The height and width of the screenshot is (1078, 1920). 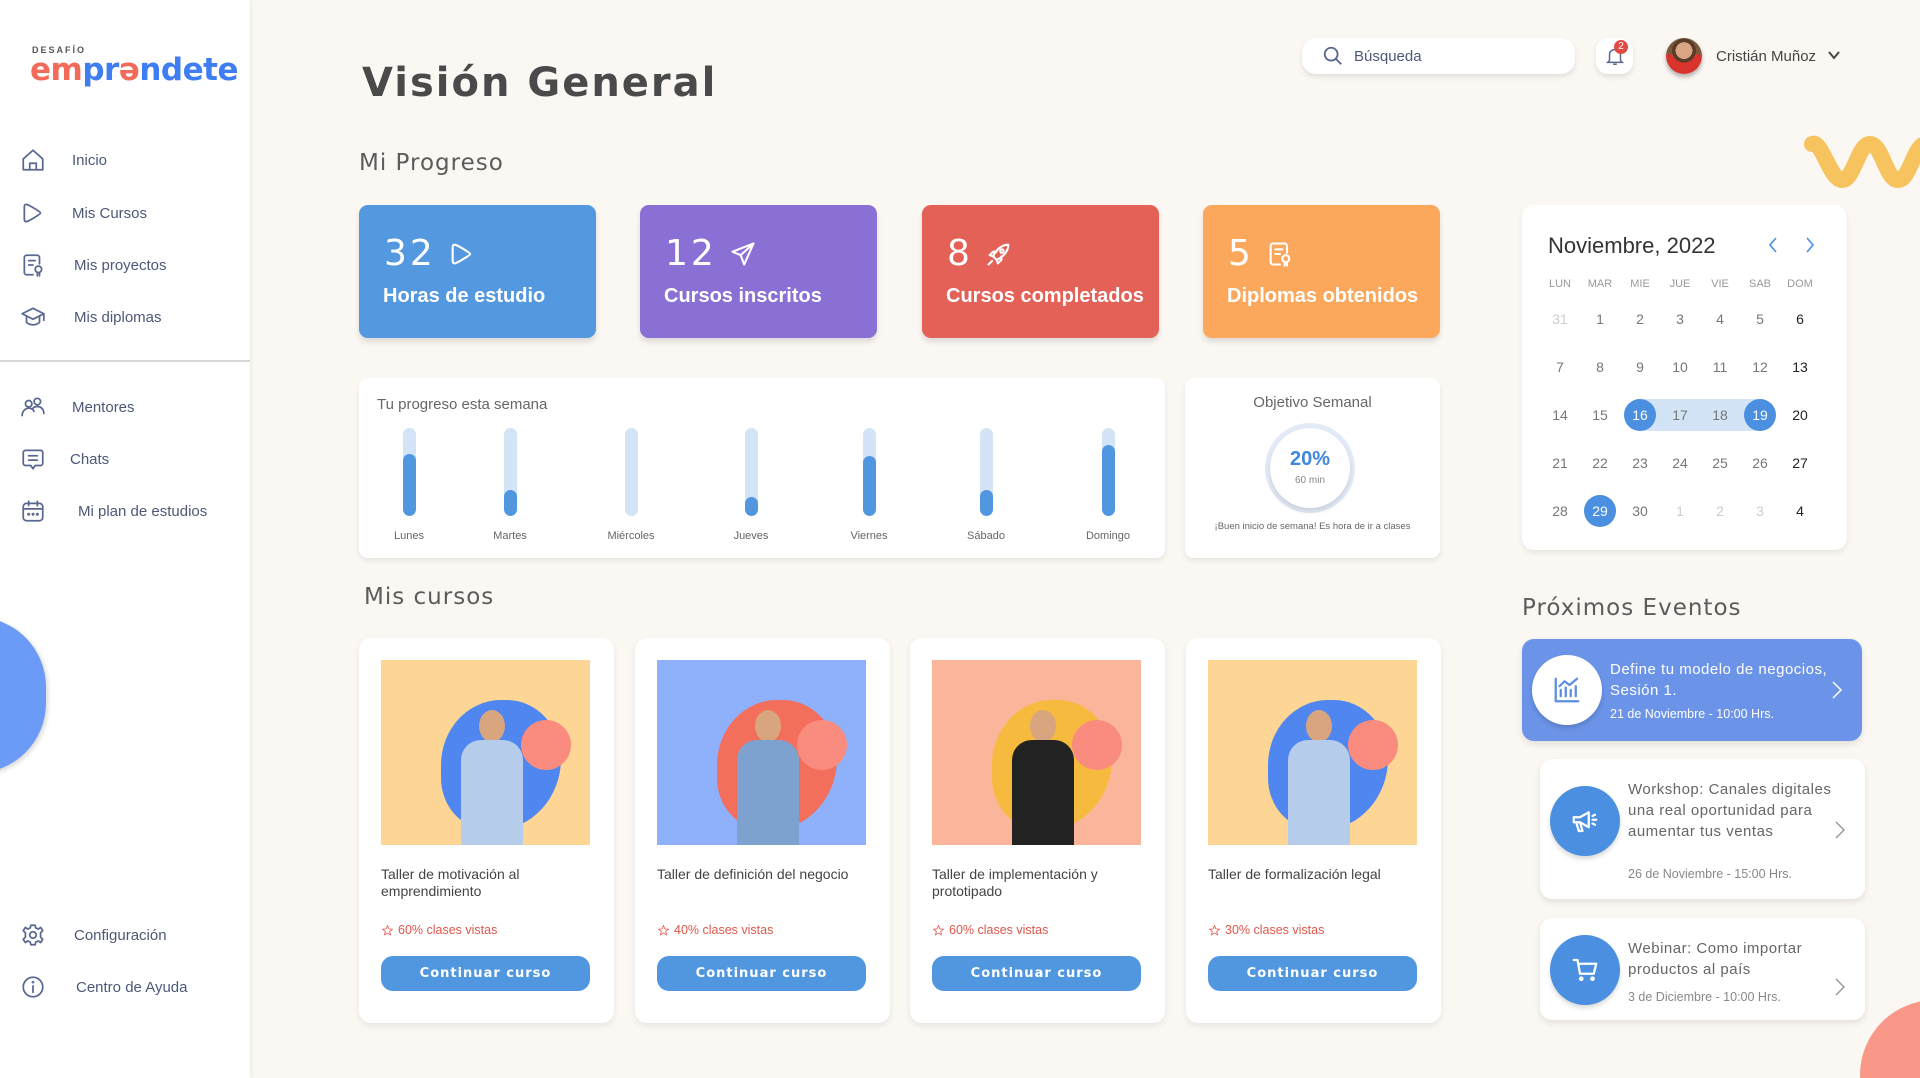 I want to click on stat-card-diplomas: 5 Diplomas obtenidos, so click(x=1321, y=271).